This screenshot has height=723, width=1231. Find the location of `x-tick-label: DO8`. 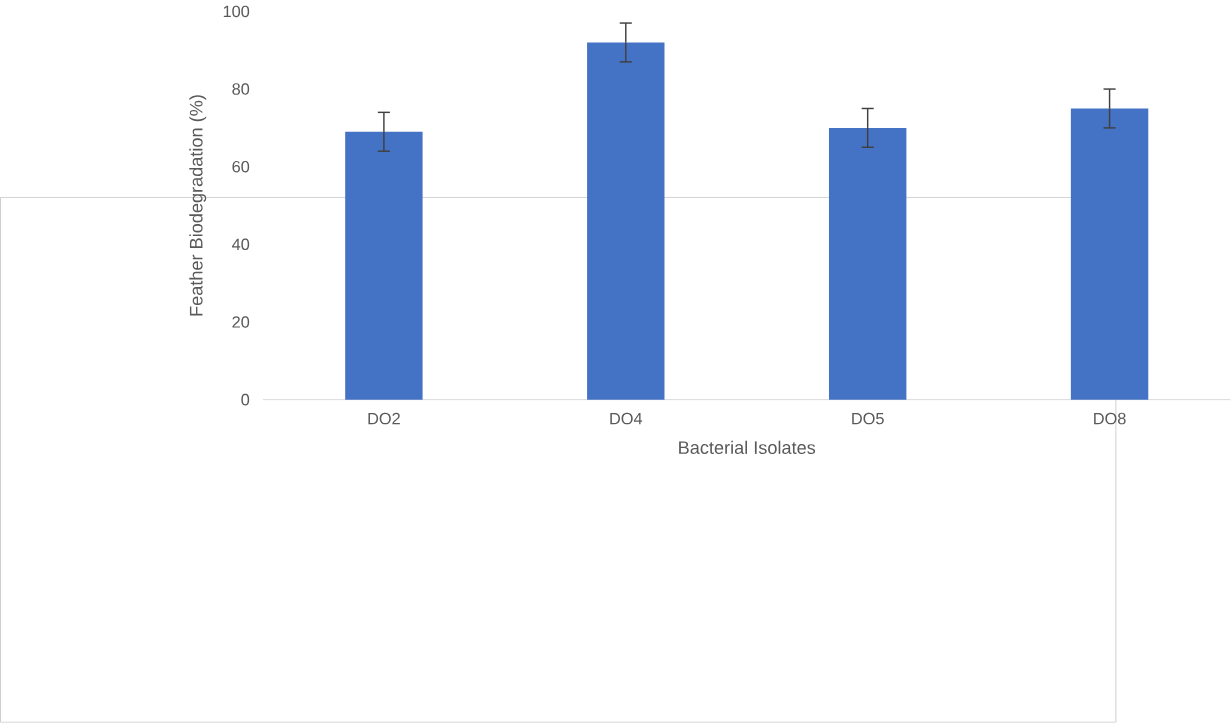

x-tick-label: DO8 is located at coordinates (1110, 418).